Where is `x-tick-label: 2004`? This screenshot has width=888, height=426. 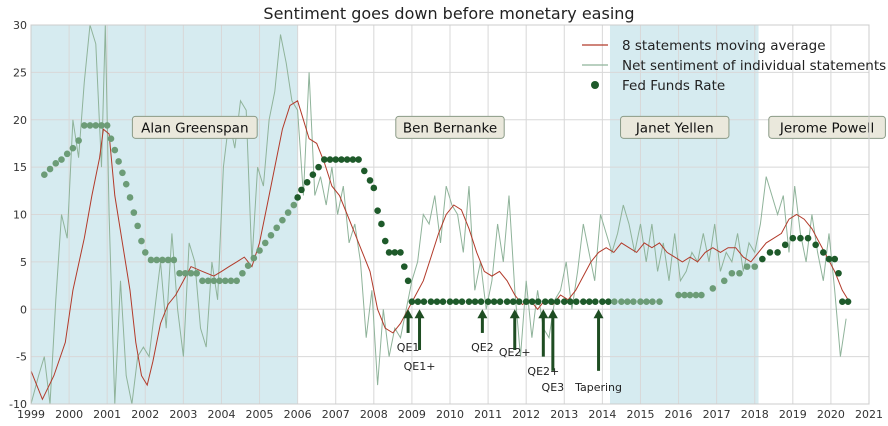 x-tick-label: 2004 is located at coordinates (221, 414).